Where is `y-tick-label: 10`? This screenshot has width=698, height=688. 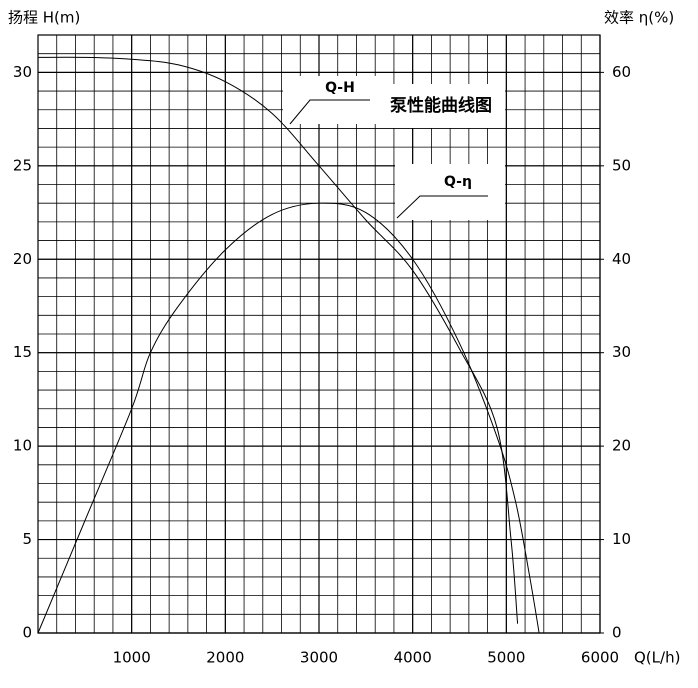
y-tick-label: 10 is located at coordinates (22, 446).